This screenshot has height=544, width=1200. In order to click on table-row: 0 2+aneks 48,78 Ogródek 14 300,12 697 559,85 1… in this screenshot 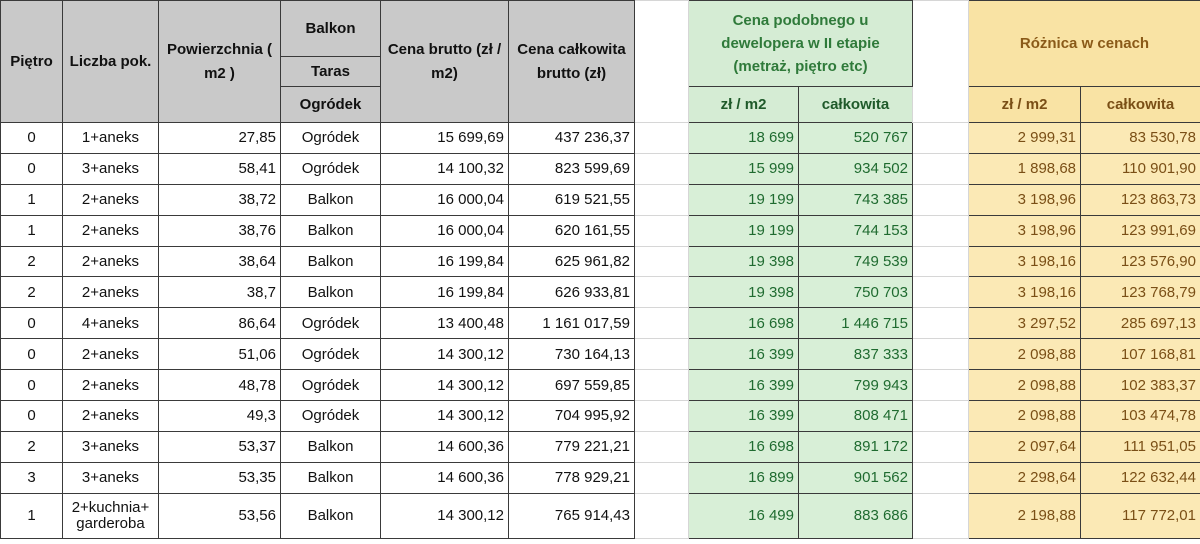, I will do `click(600, 385)`.